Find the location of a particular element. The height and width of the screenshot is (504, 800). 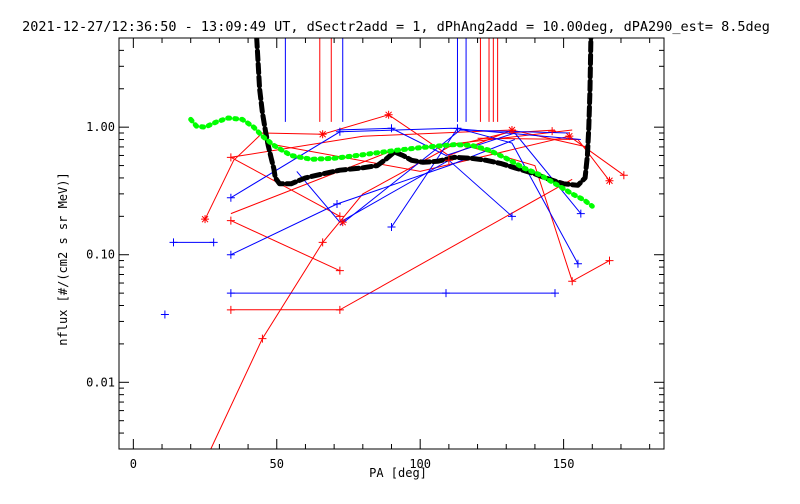

x-tick-label: 0 is located at coordinates (133, 464).